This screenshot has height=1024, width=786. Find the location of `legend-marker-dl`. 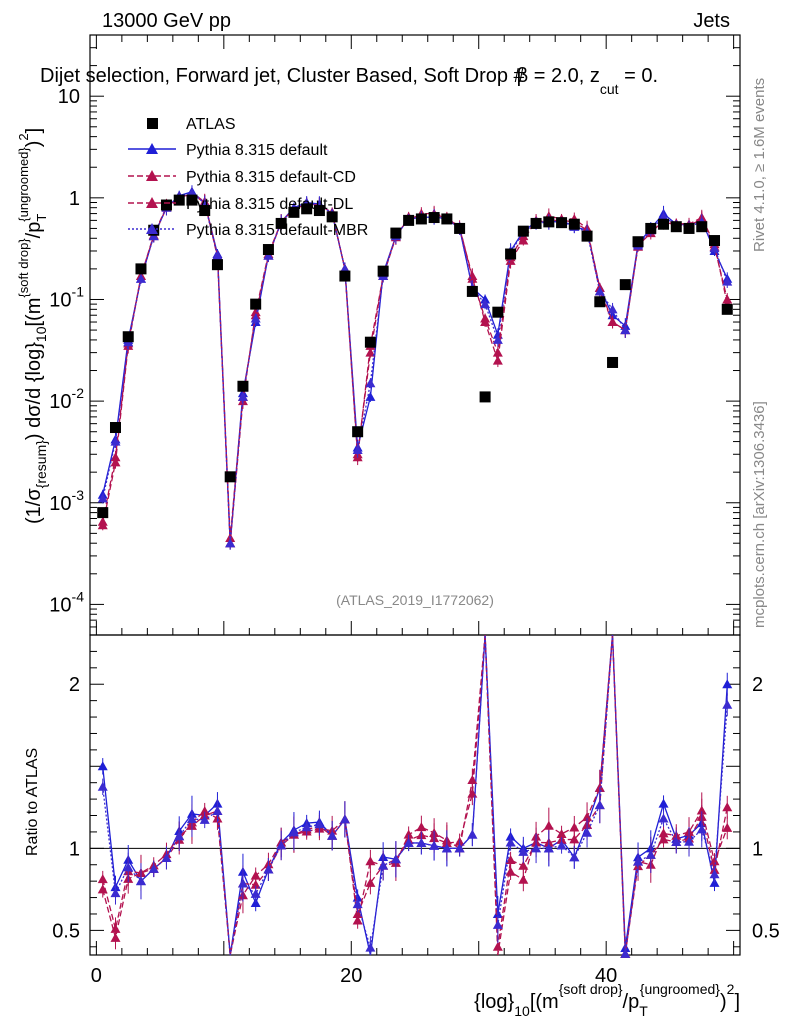

legend-marker-dl is located at coordinates (152, 202).